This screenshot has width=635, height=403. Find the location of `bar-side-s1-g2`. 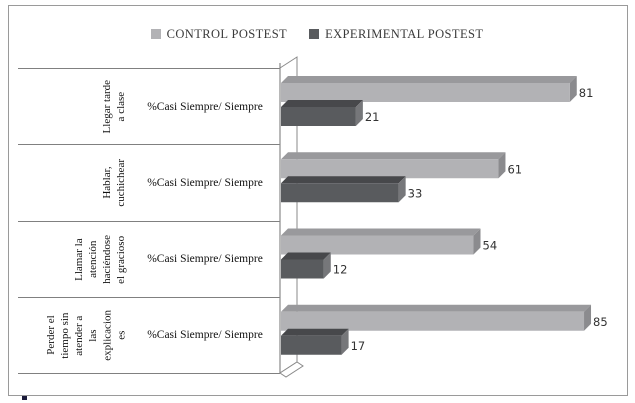

bar-side-s1-g2 is located at coordinates (327, 265).